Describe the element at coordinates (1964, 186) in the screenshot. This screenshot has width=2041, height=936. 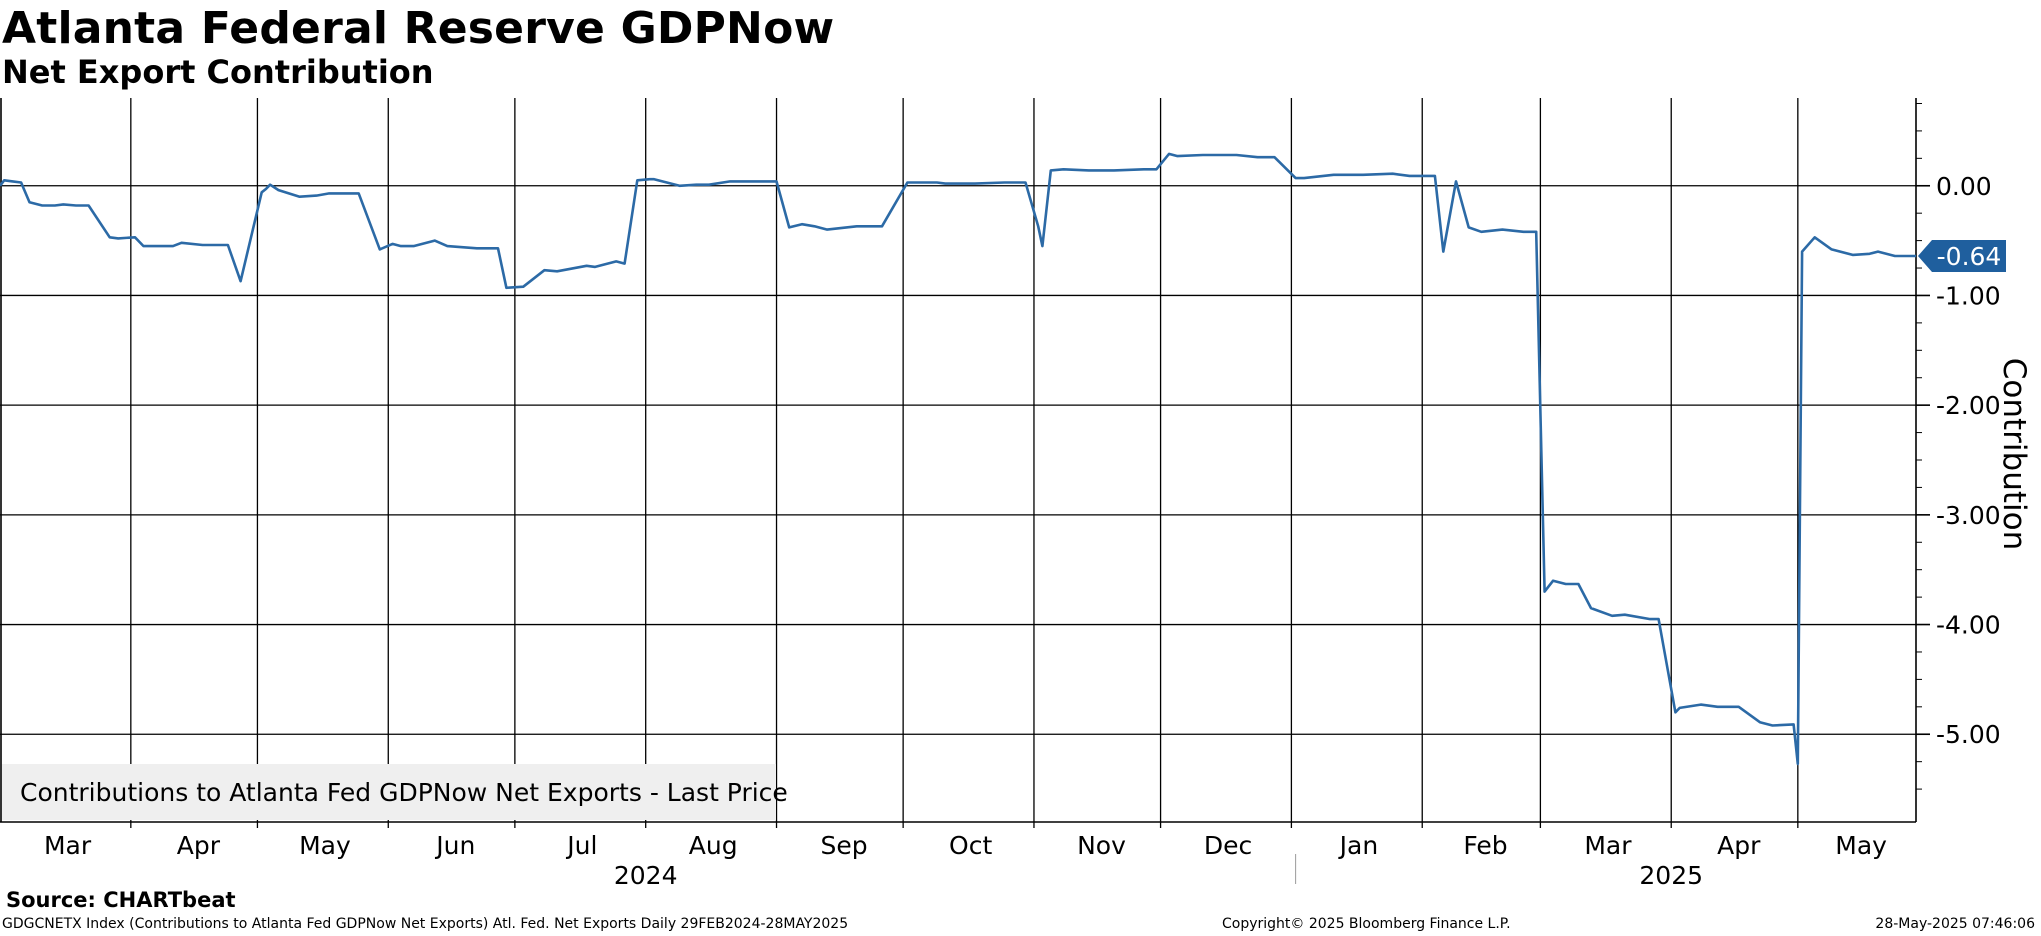
I see `y-tick-label: 0.00` at that location.